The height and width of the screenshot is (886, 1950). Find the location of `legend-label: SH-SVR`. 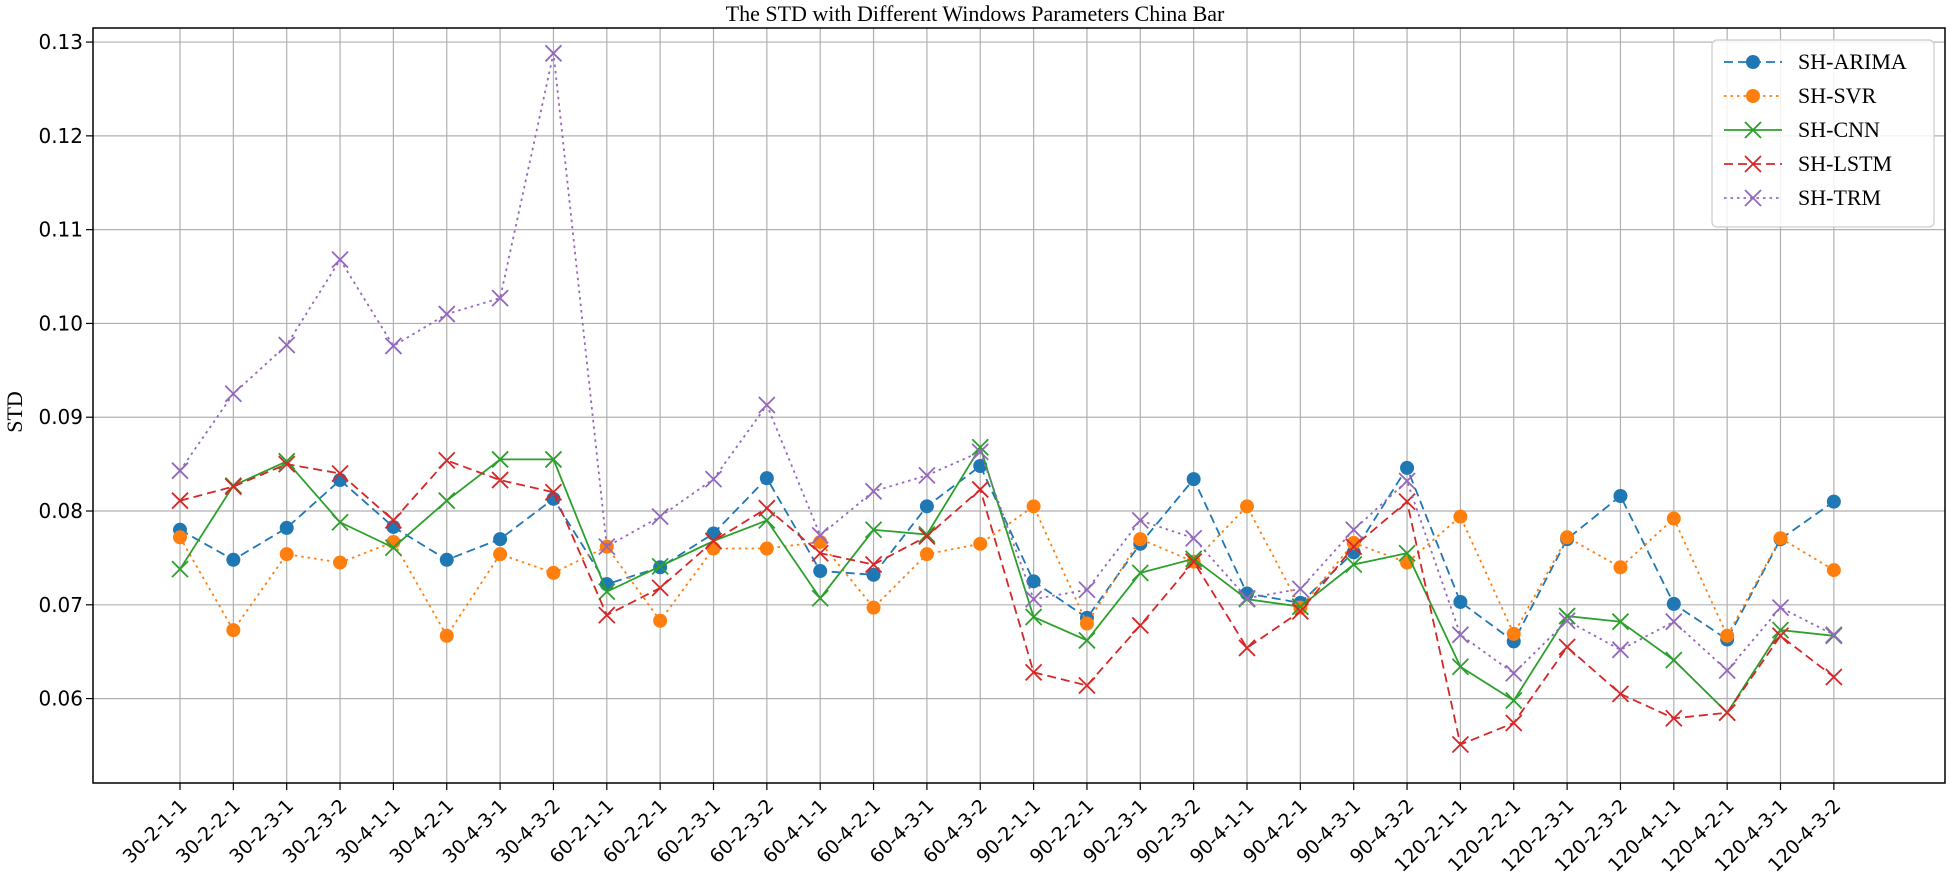

legend-label: SH-SVR is located at coordinates (1837, 95).